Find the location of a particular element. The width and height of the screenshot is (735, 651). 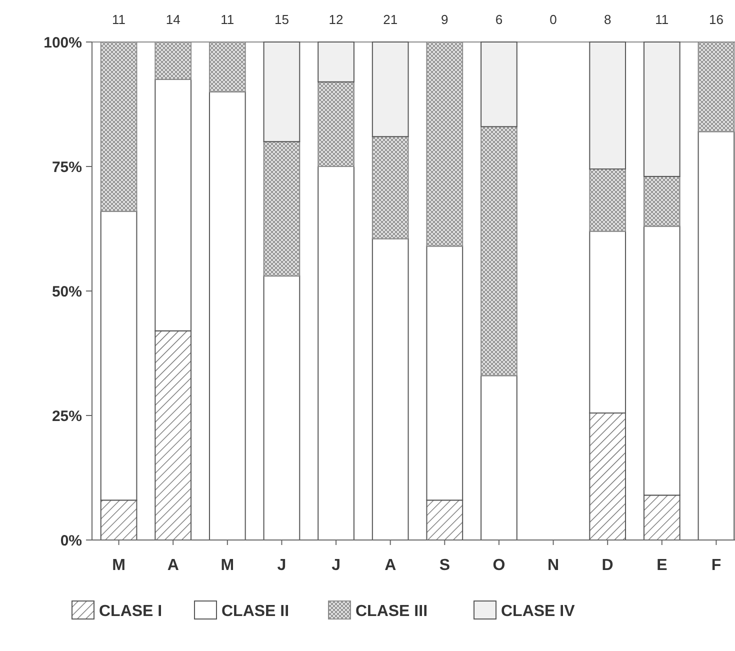

y-tick-label: 50% is located at coordinates (67, 291).